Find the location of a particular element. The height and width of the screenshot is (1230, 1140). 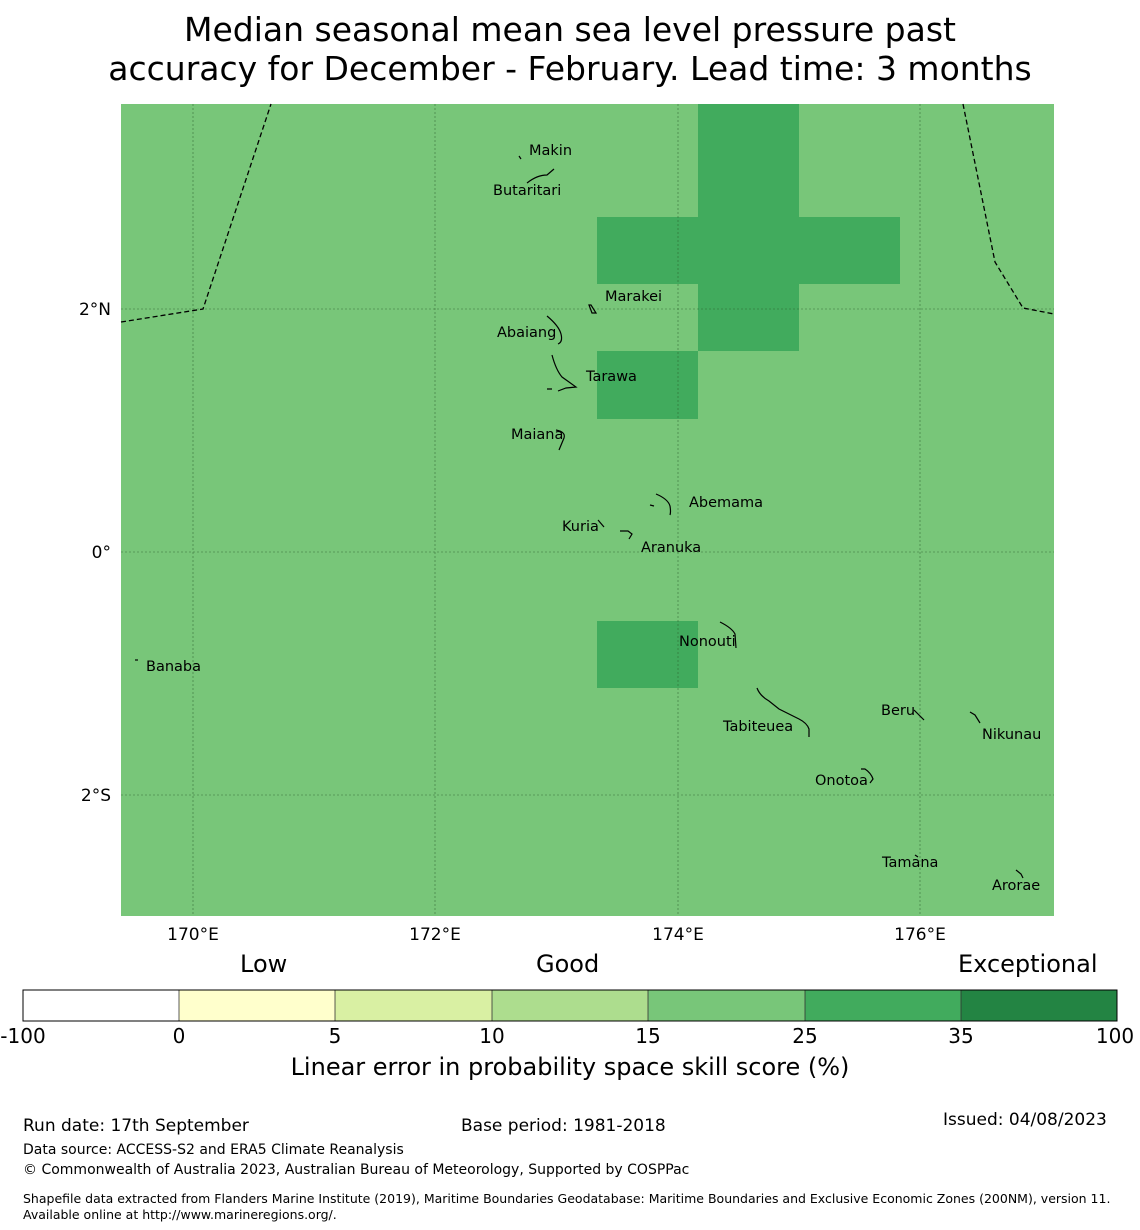

colorbar-segments is located at coordinates (570, 1005).